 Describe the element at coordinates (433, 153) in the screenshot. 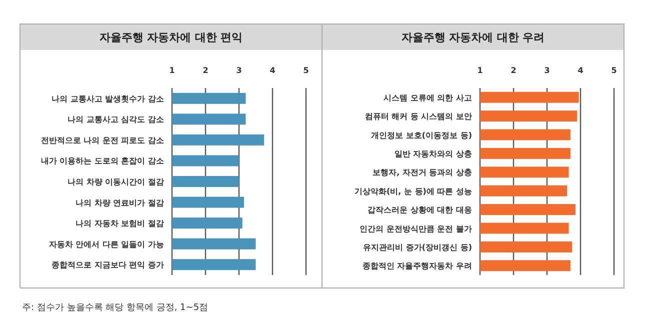

I see `y-tick-label: 일반 자동차와의 상충` at that location.